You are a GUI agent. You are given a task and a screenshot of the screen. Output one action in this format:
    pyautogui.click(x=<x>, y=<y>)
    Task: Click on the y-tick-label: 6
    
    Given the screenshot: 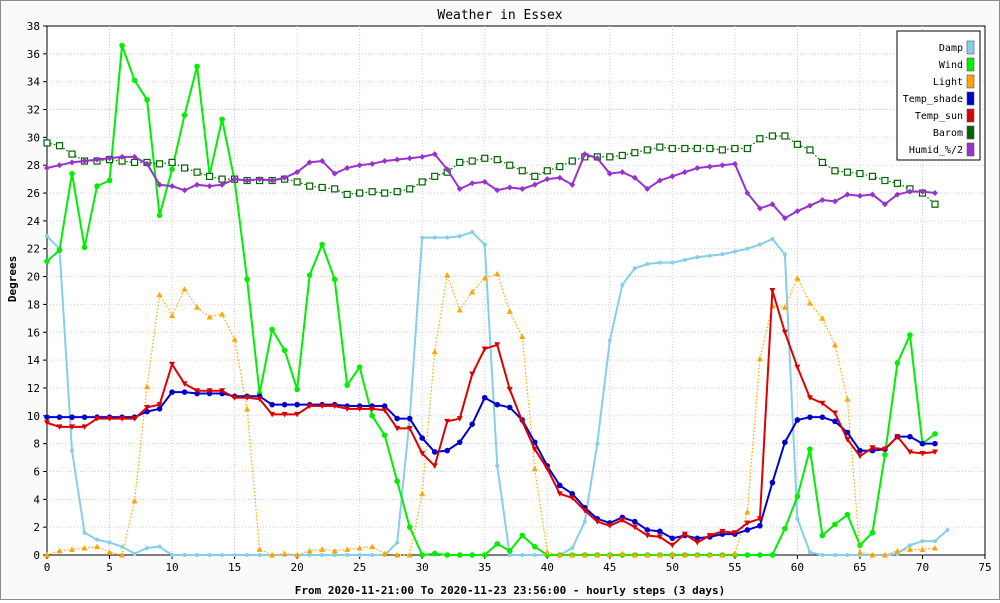 What is the action you would take?
    pyautogui.click(x=36, y=471)
    